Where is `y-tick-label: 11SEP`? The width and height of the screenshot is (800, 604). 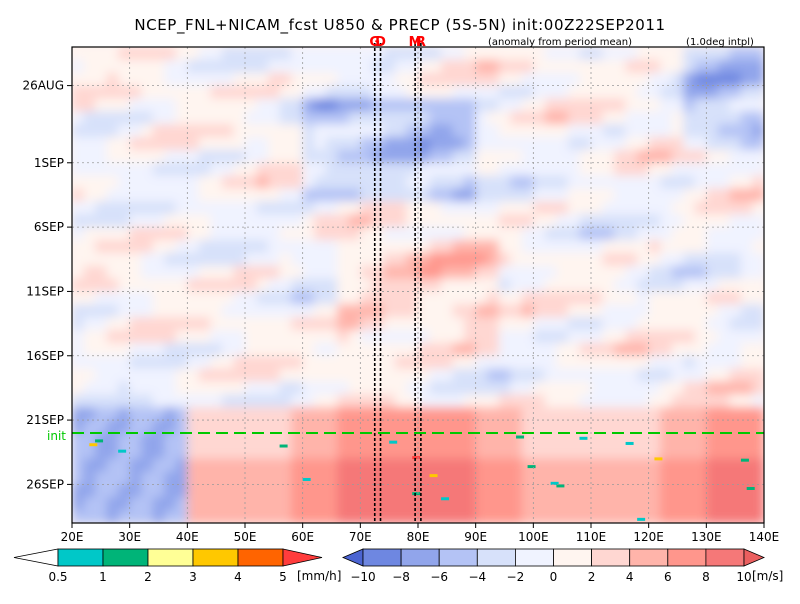
y-tick-label: 11SEP is located at coordinates (45, 291).